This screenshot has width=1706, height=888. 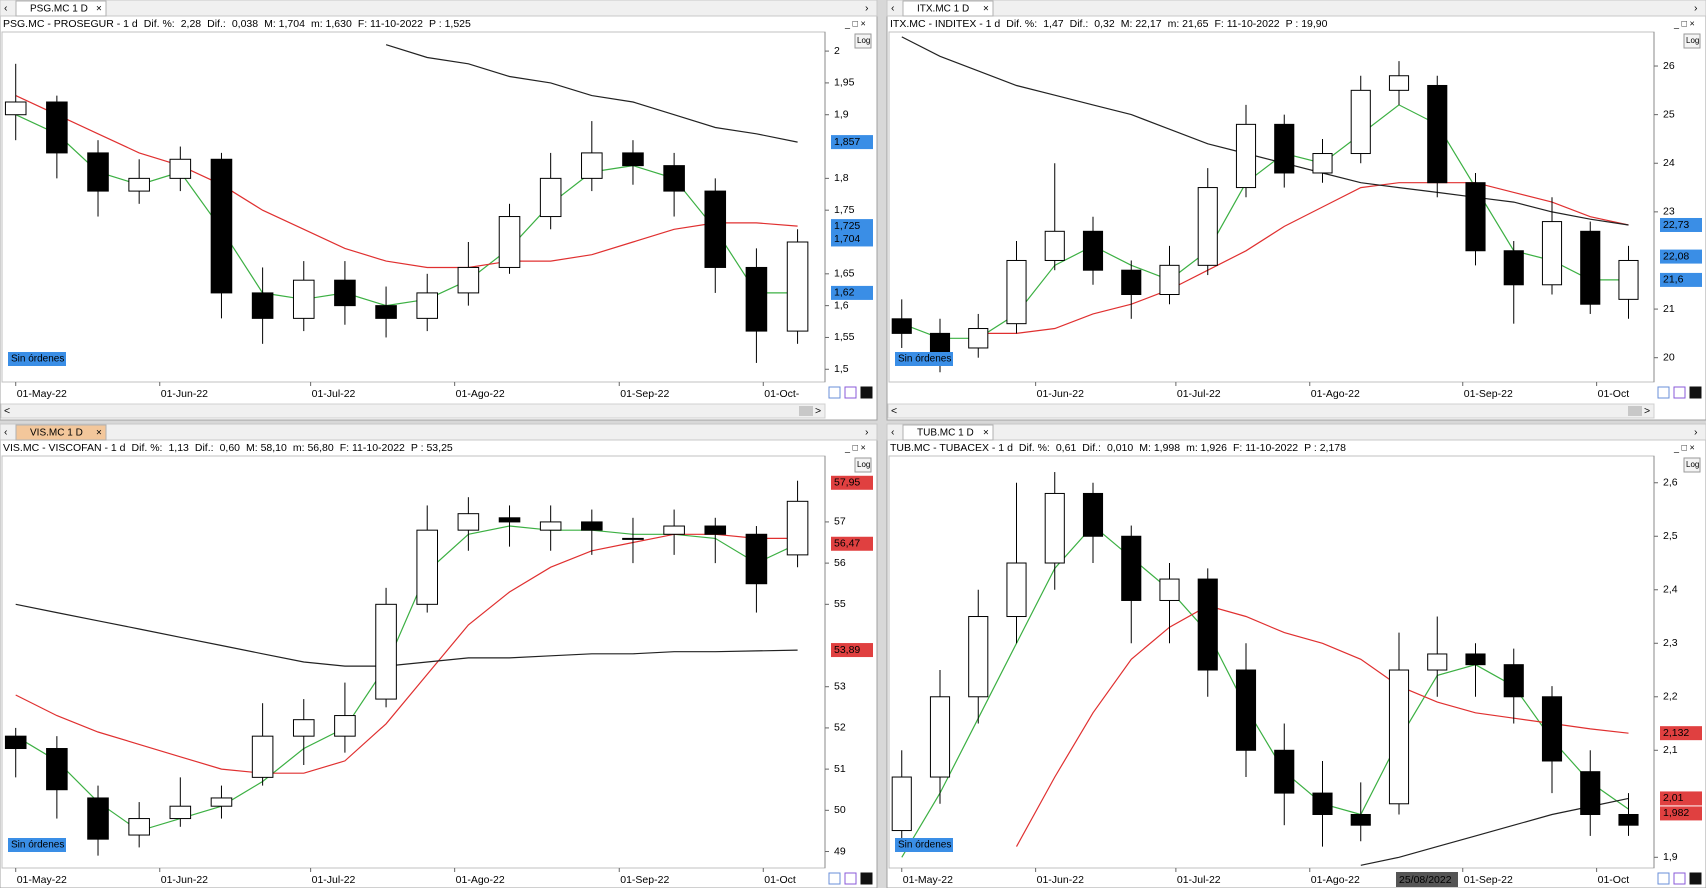 What do you see at coordinates (1296, 8) in the screenshot?
I see `tab-bar` at bounding box center [1296, 8].